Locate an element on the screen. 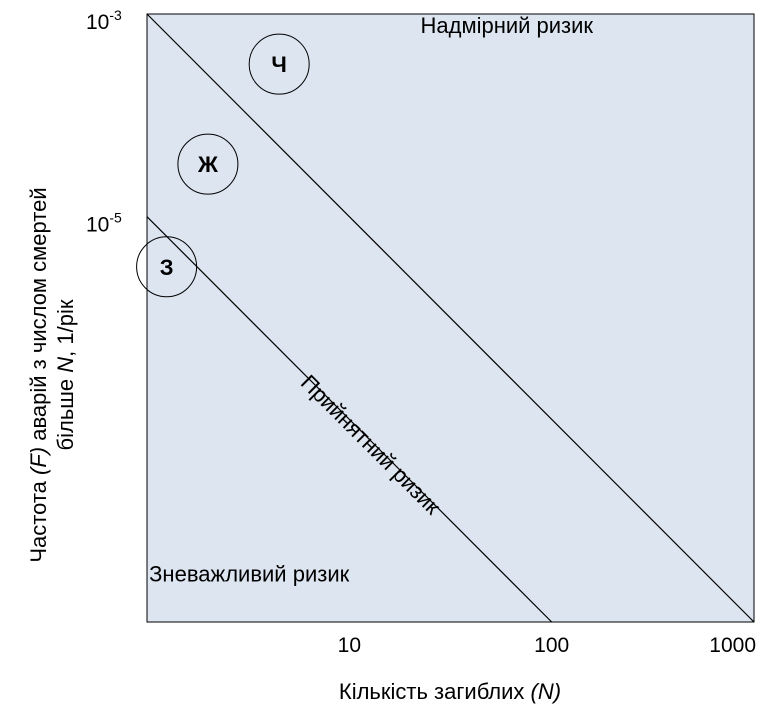 The height and width of the screenshot is (709, 762). x-axis-title: Кількість загиблих (N) is located at coordinates (450, 691).